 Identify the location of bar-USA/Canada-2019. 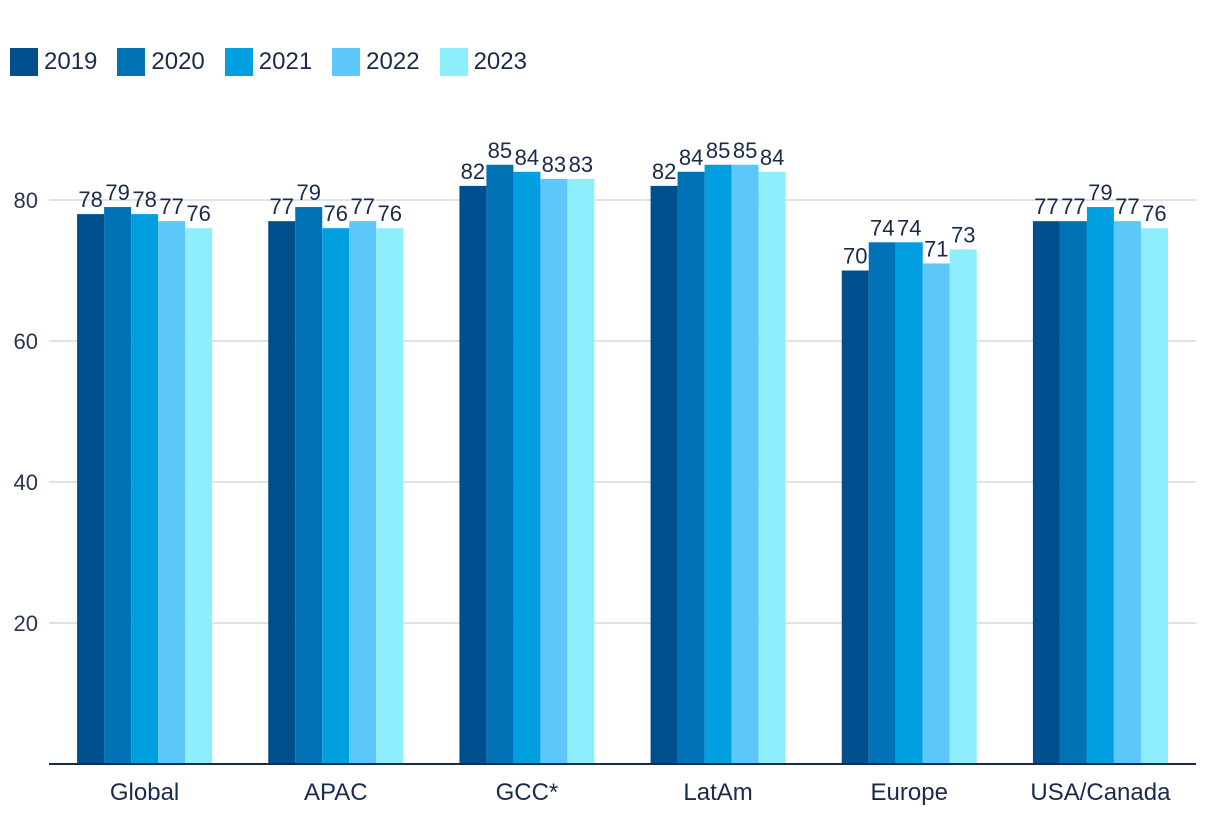
(1046, 492).